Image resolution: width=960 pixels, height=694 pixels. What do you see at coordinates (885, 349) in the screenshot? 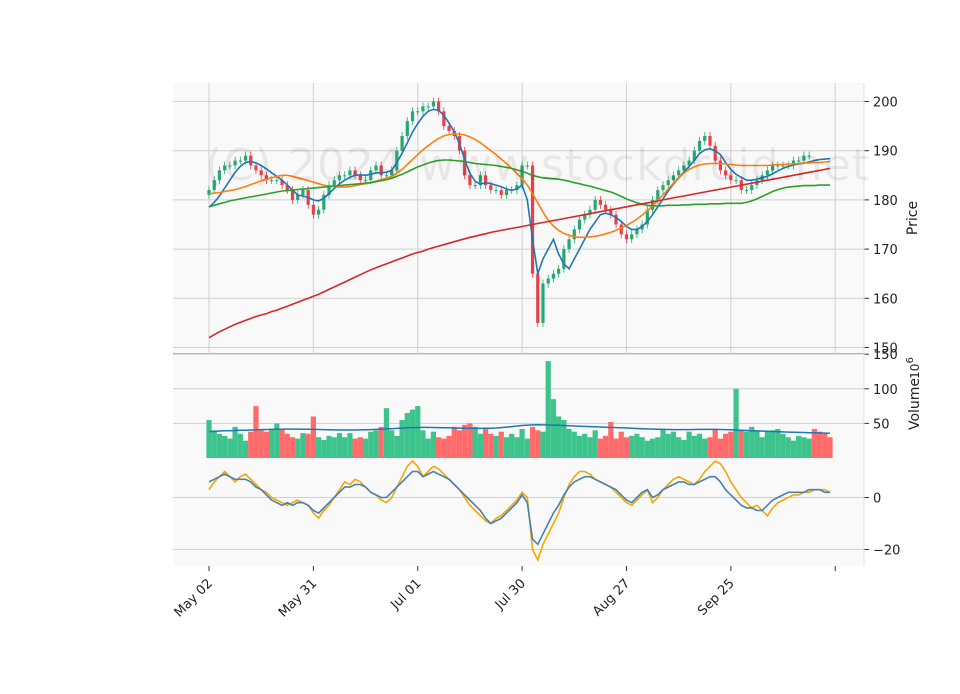
I see `price-tick-label: 150` at bounding box center [885, 349].